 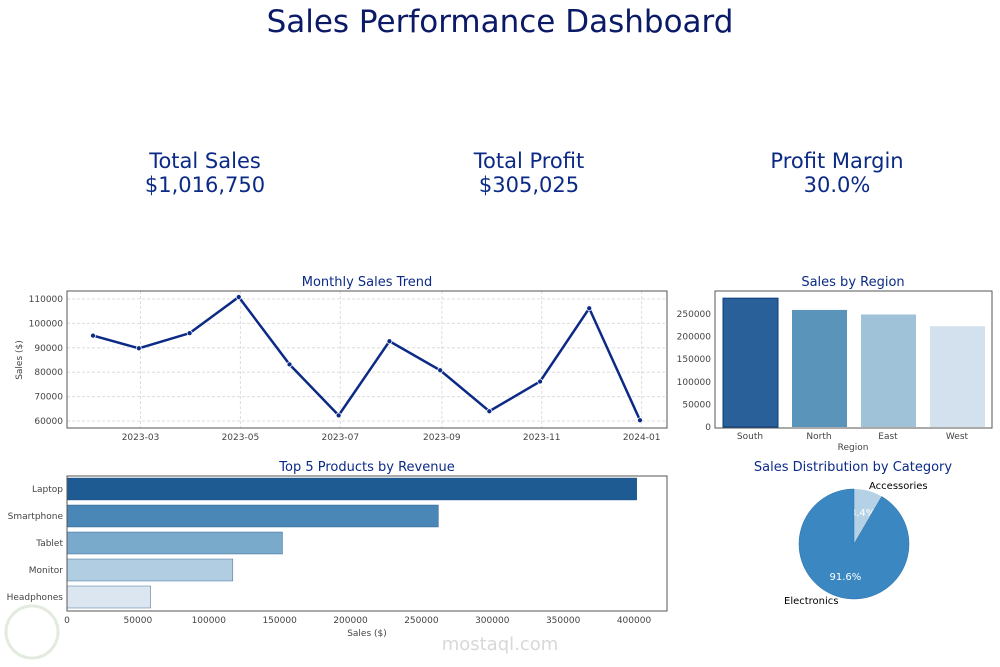 What do you see at coordinates (421, 621) in the screenshot?
I see `x-tick-label: 250000` at bounding box center [421, 621].